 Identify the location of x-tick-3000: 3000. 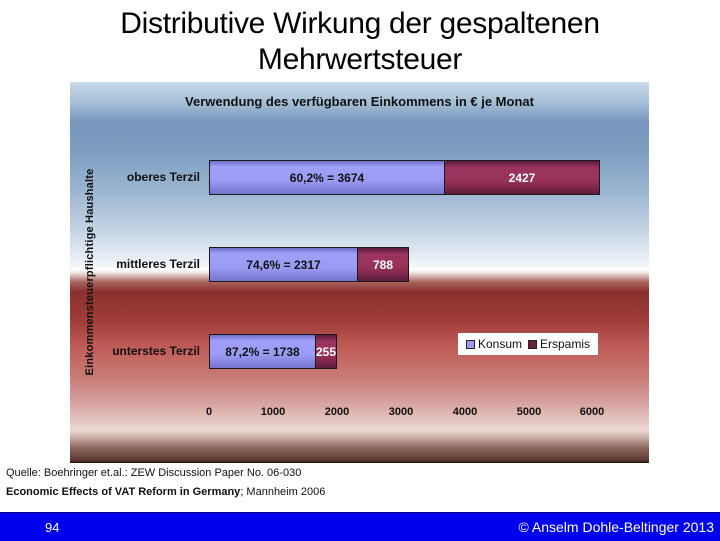
(401, 412).